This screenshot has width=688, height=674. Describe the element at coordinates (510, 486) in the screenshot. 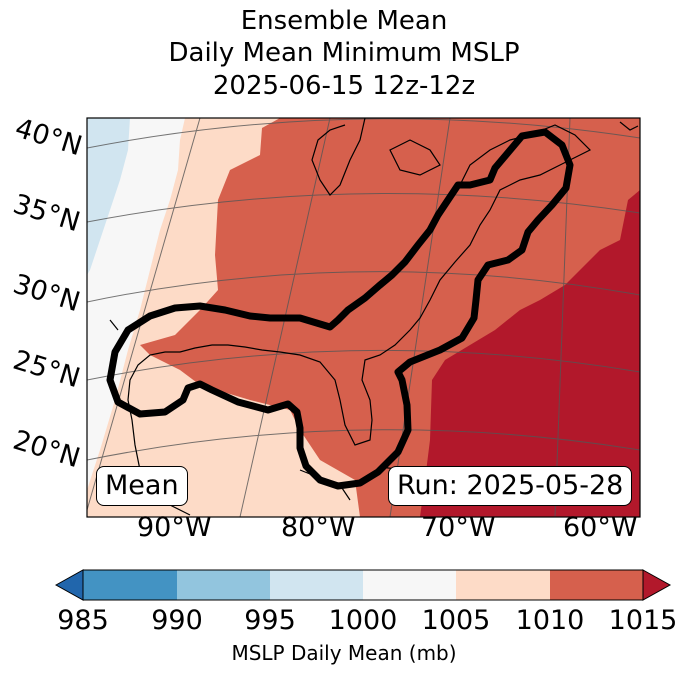

I see `run-date-label: Run: 2025-05-28` at that location.